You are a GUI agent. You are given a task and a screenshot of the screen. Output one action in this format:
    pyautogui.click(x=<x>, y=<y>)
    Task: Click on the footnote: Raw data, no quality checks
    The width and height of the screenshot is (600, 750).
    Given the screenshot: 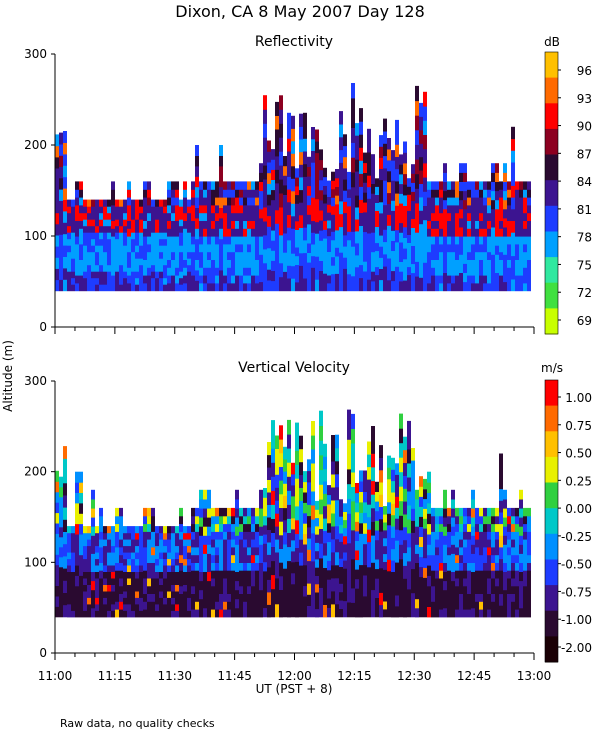 What is the action you would take?
    pyautogui.click(x=137, y=723)
    